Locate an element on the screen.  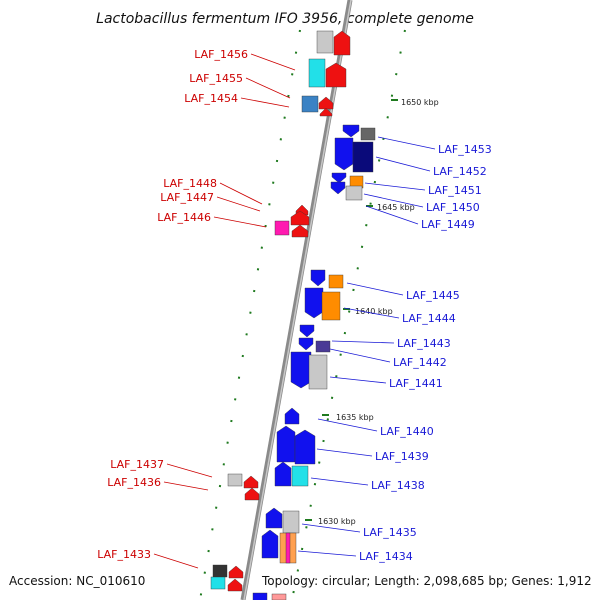
gene-label-left: LAF_1448 is located at coordinates (190, 183).